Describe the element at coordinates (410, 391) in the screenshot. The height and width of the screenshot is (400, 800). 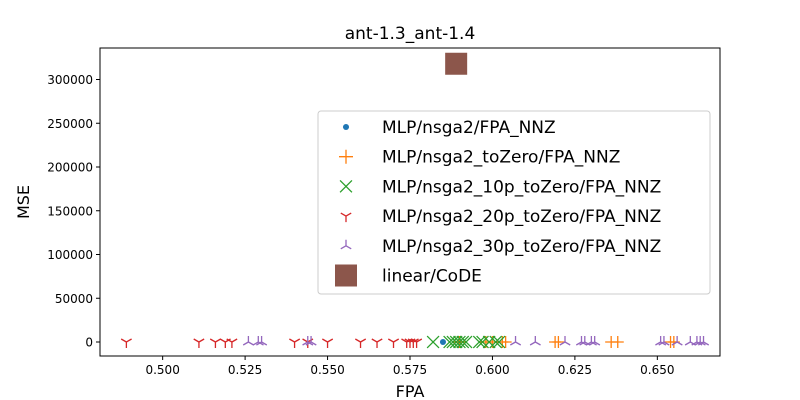
I see `x-axis-title: FPA` at that location.